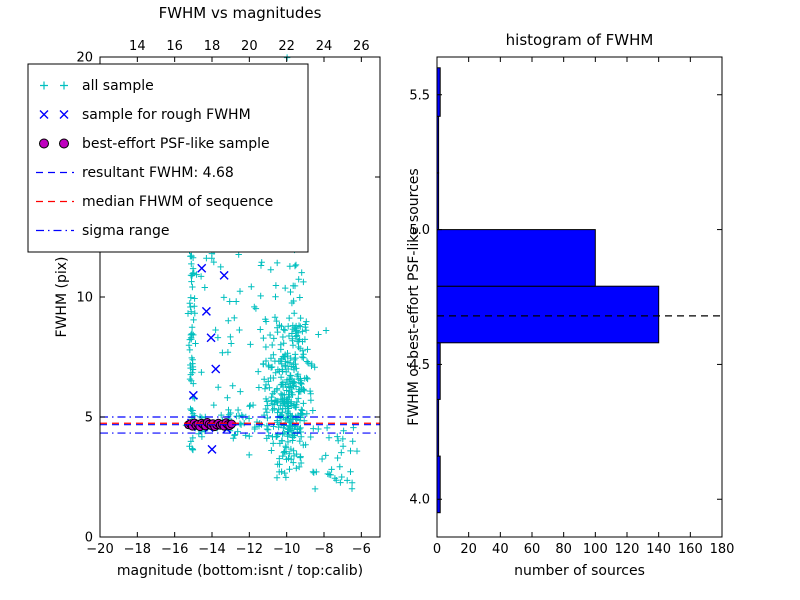 This screenshot has width=800, height=600. I want to click on sigma-range-lines, so click(240, 425).